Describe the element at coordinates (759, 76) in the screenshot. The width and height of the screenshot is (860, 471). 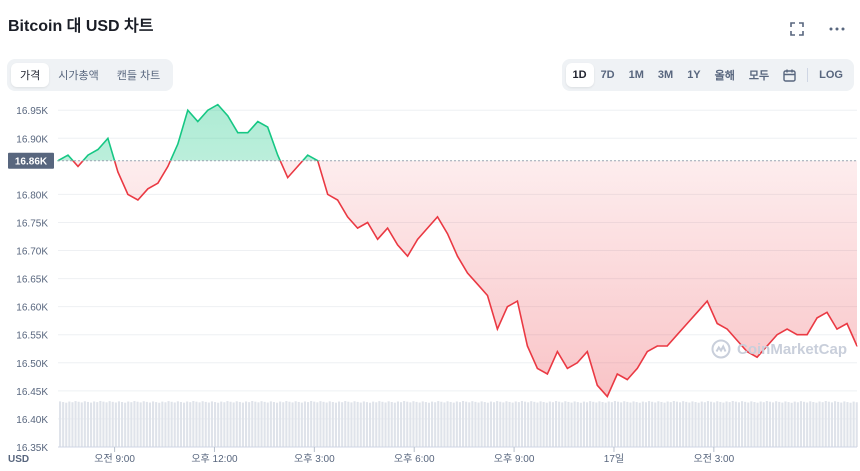
I see `range-all: 모두` at that location.